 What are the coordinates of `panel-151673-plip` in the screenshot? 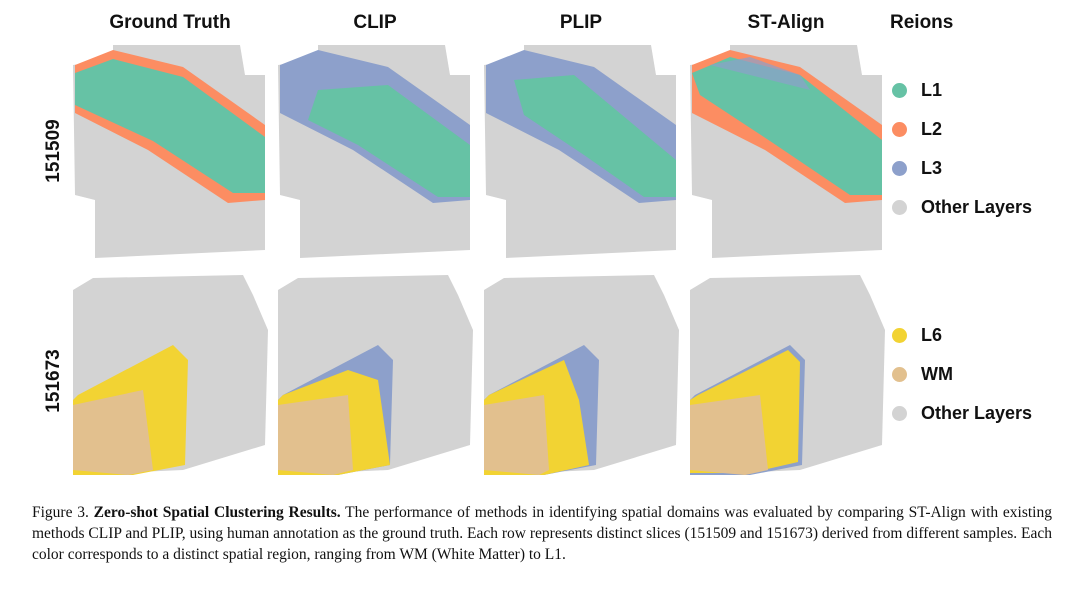 It's located at (581, 375).